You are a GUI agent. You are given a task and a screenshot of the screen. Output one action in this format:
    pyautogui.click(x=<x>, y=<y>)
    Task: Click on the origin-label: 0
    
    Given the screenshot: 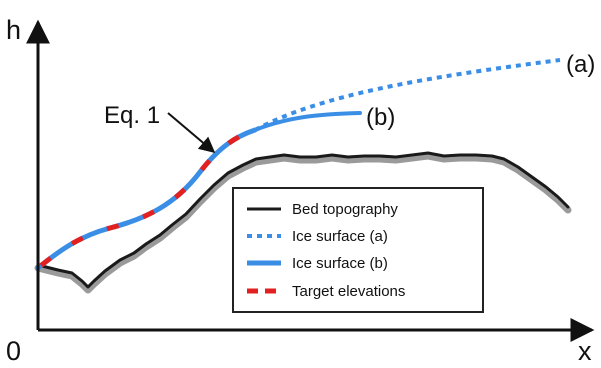 What is the action you would take?
    pyautogui.click(x=13, y=349)
    